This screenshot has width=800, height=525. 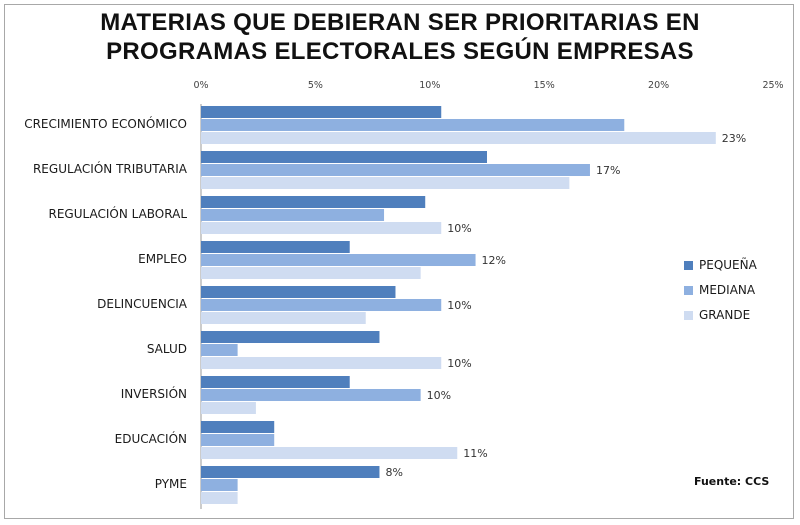 I want to click on category-label: CRECIMIENTO ECONÓMICO, so click(x=105, y=123).